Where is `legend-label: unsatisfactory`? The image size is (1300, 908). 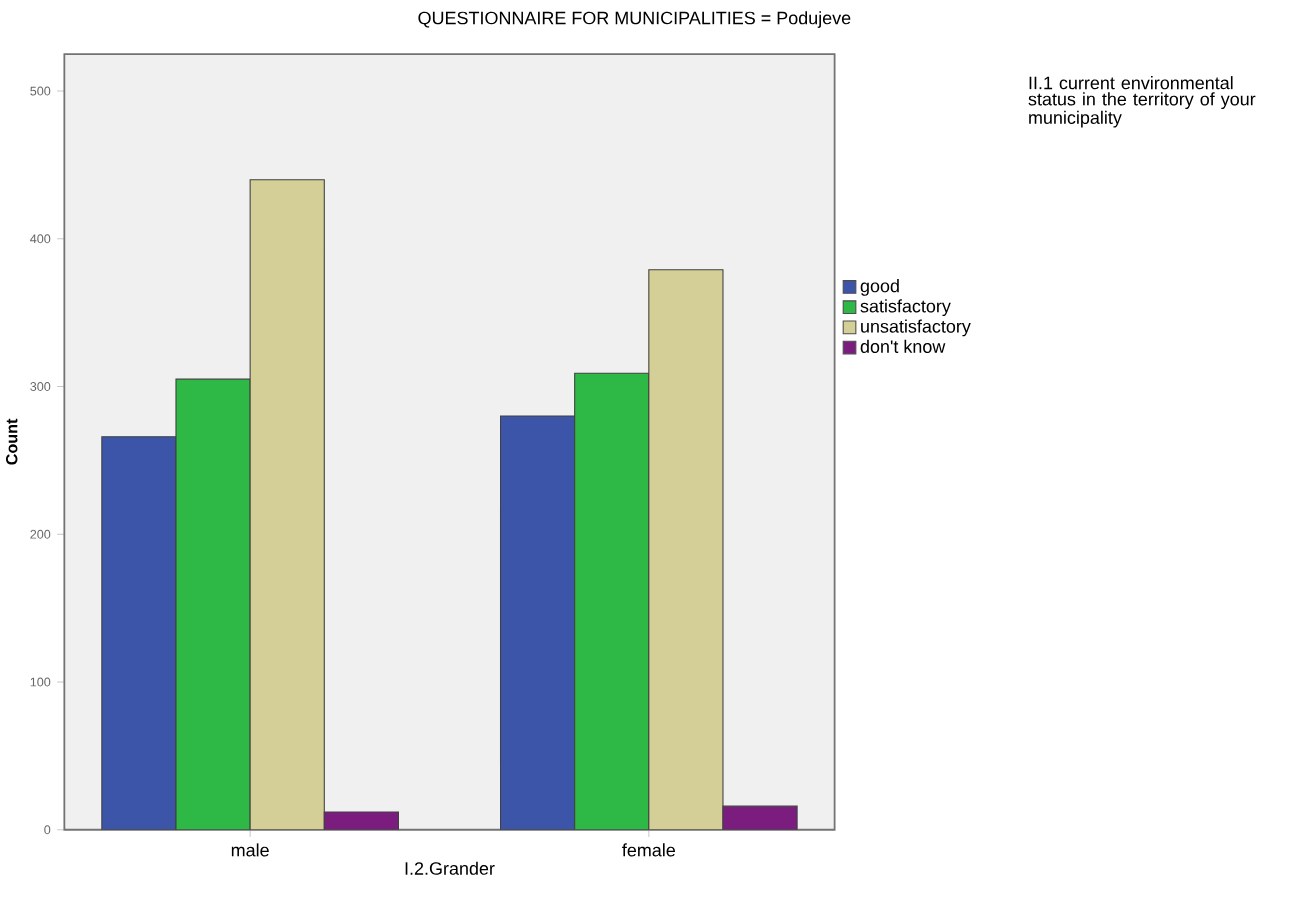 legend-label: unsatisfactory is located at coordinates (916, 328).